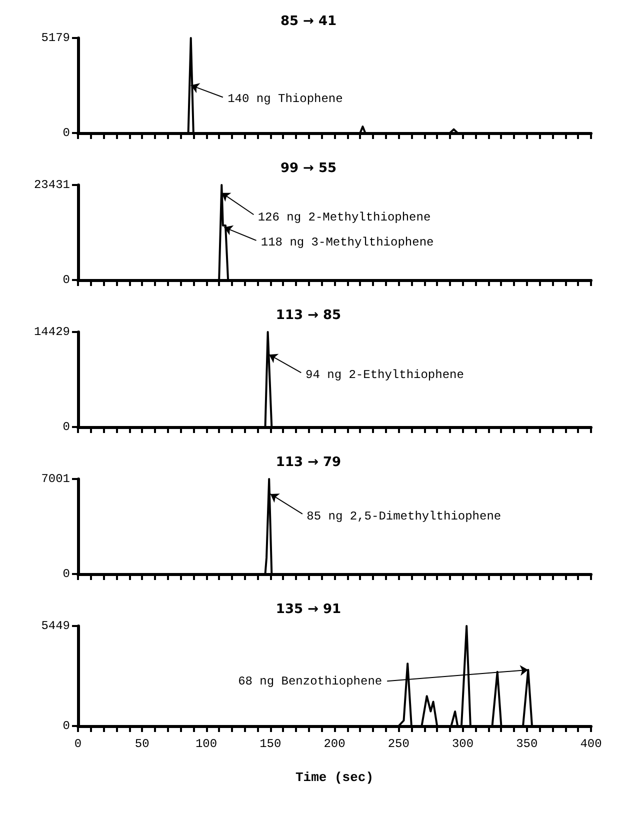  I want to click on x-tick-label: 100, so click(206, 744).